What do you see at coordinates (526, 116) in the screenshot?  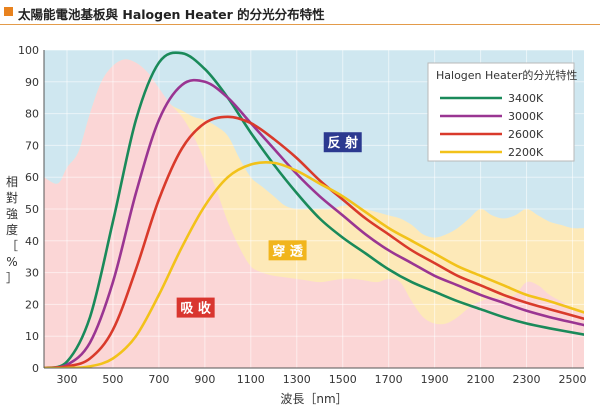 I see `legend-label-3000K: 3000K` at bounding box center [526, 116].